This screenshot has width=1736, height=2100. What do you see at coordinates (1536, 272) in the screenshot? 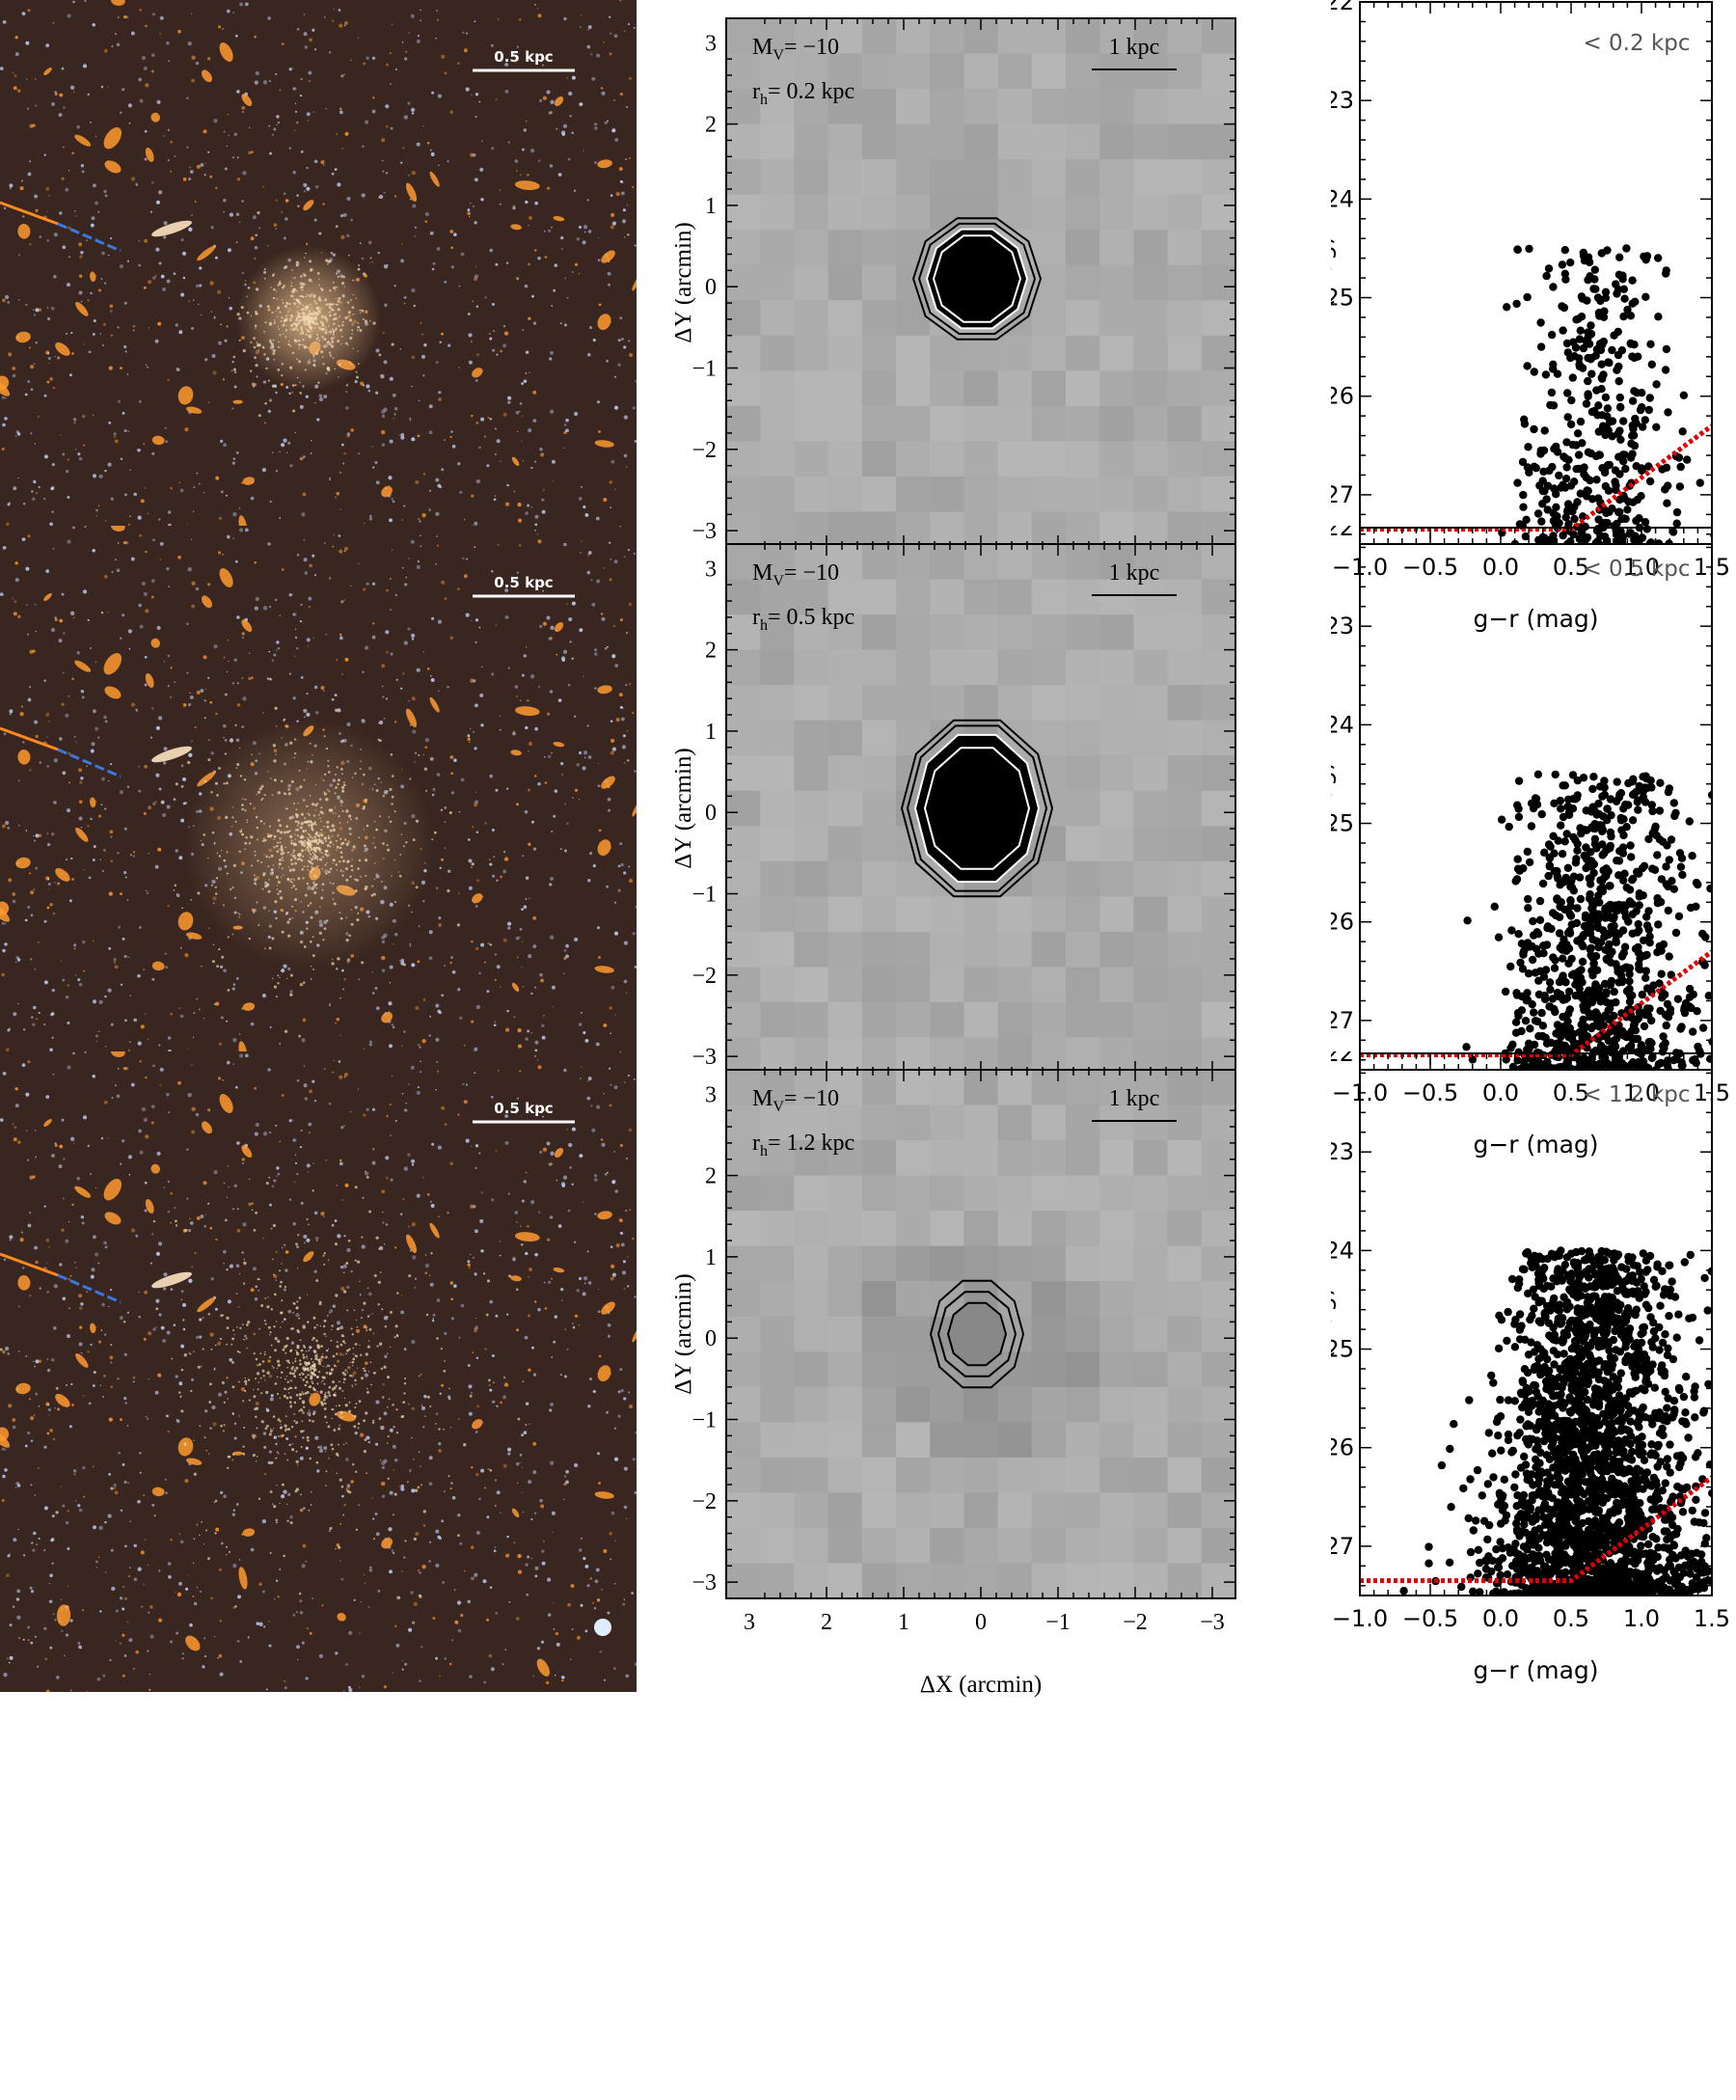
I see `cmd-ticks` at bounding box center [1536, 272].